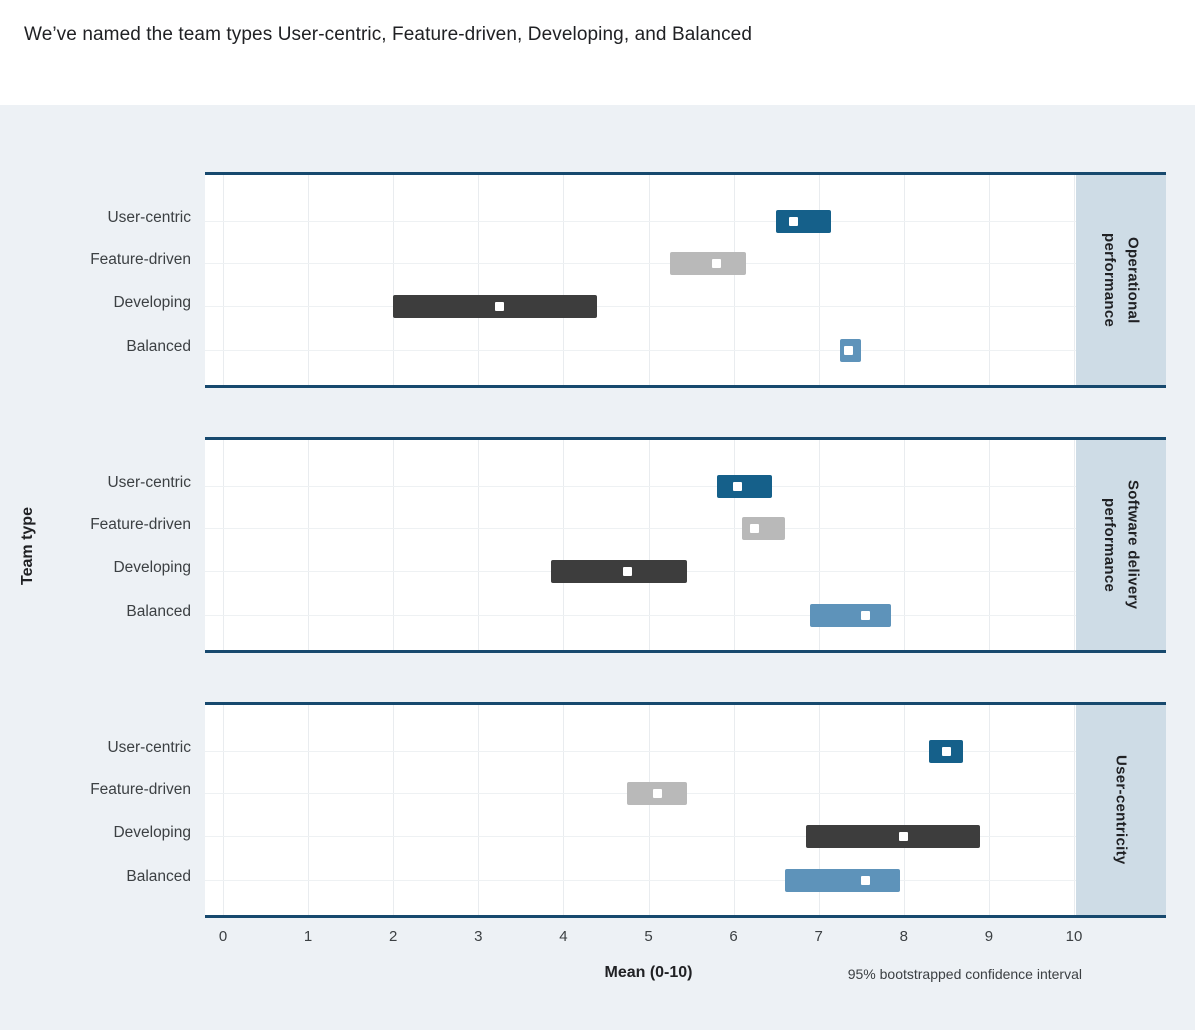  What do you see at coordinates (1074, 936) in the screenshot?
I see `x-tick-label: 10` at bounding box center [1074, 936].